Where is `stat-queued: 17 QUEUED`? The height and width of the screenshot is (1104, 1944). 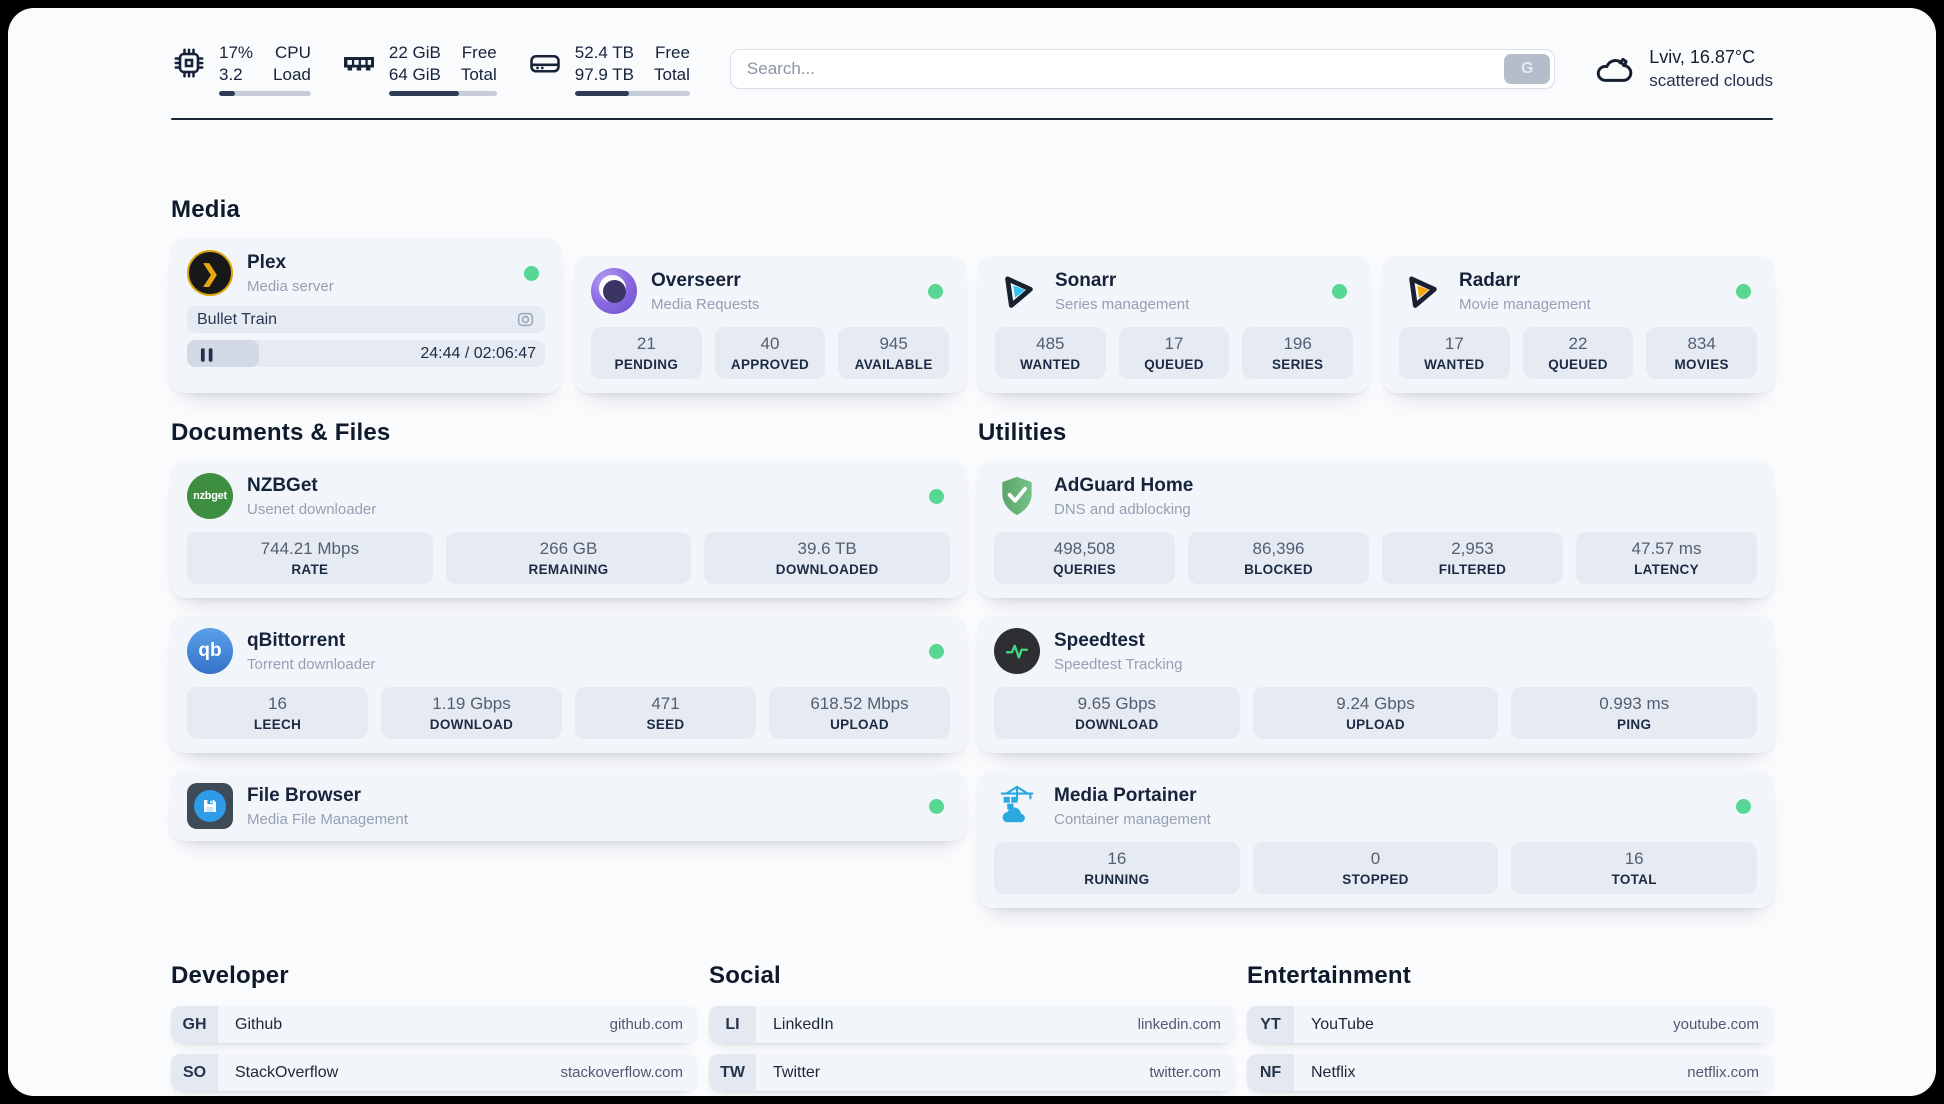 stat-queued: 17 QUEUED is located at coordinates (1174, 353).